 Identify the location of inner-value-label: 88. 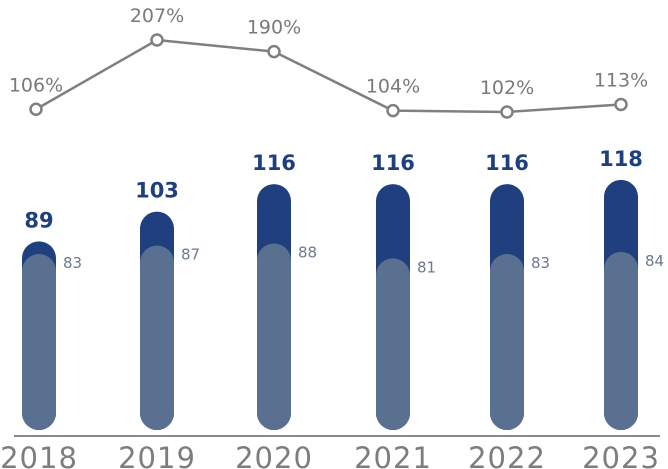
(307, 252).